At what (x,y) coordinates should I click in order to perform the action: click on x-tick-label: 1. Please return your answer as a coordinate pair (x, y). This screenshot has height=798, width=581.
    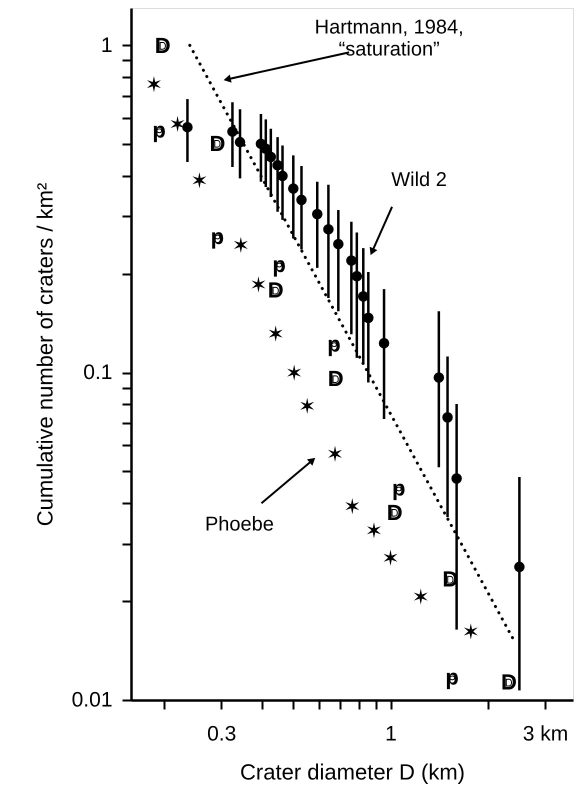
    Looking at the image, I should click on (391, 734).